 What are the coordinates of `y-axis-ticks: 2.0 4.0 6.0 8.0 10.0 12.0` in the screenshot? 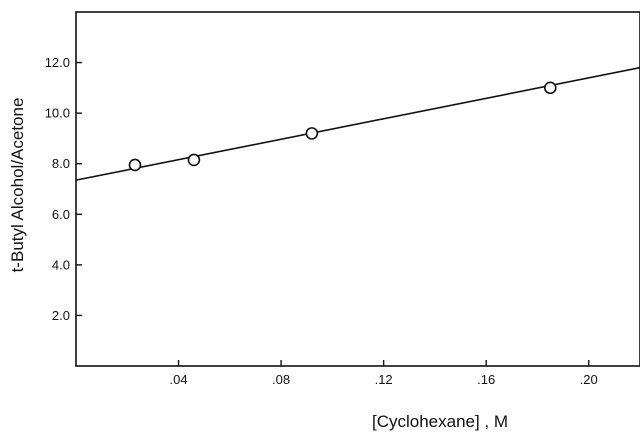 It's located at (63, 189).